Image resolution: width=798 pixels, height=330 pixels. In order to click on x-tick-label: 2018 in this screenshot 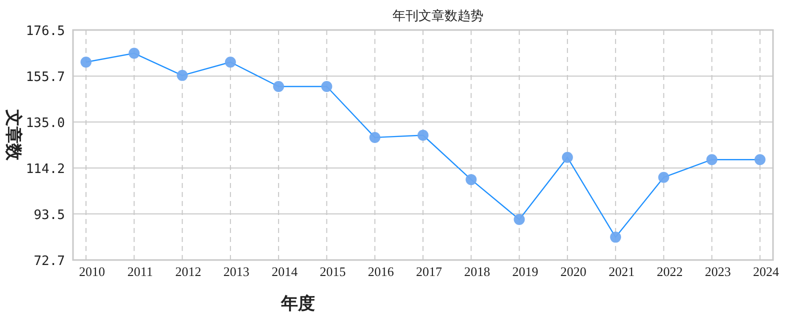, I will do `click(477, 271)`.